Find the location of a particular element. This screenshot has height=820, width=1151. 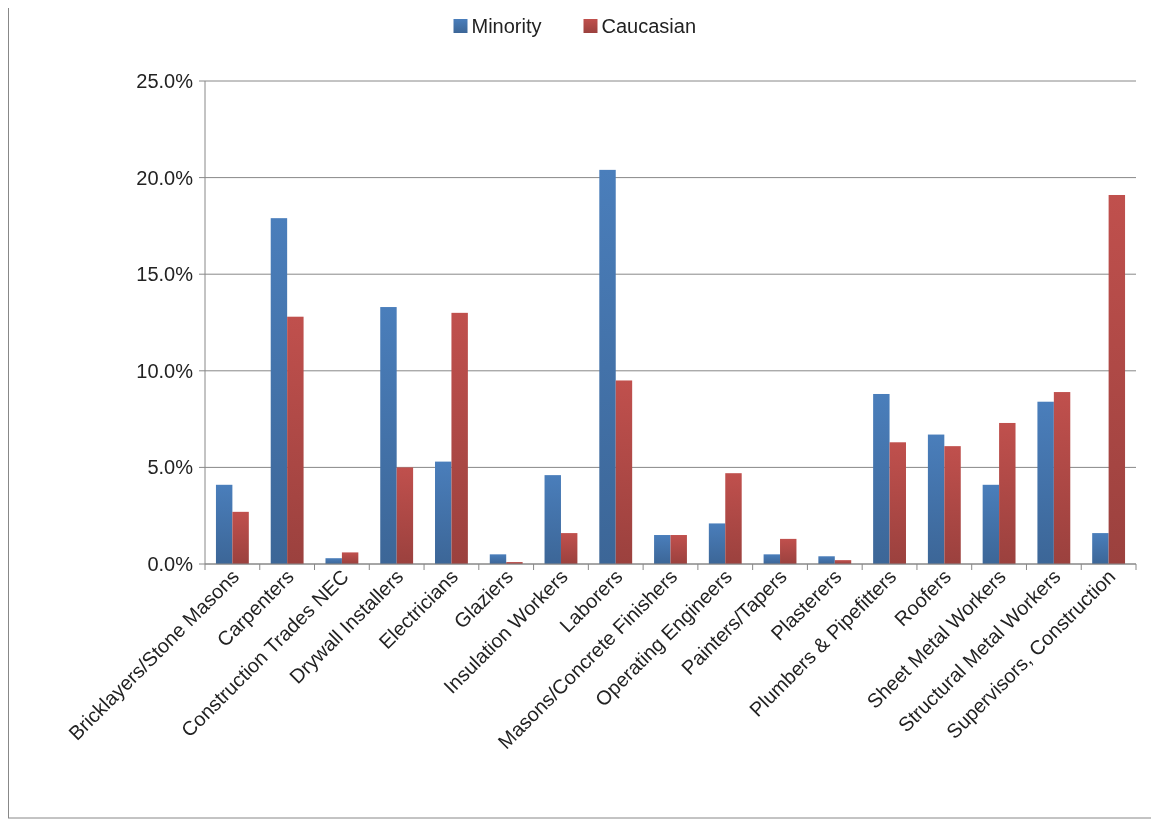

y-tick-label: 15.0% is located at coordinates (165, 274).